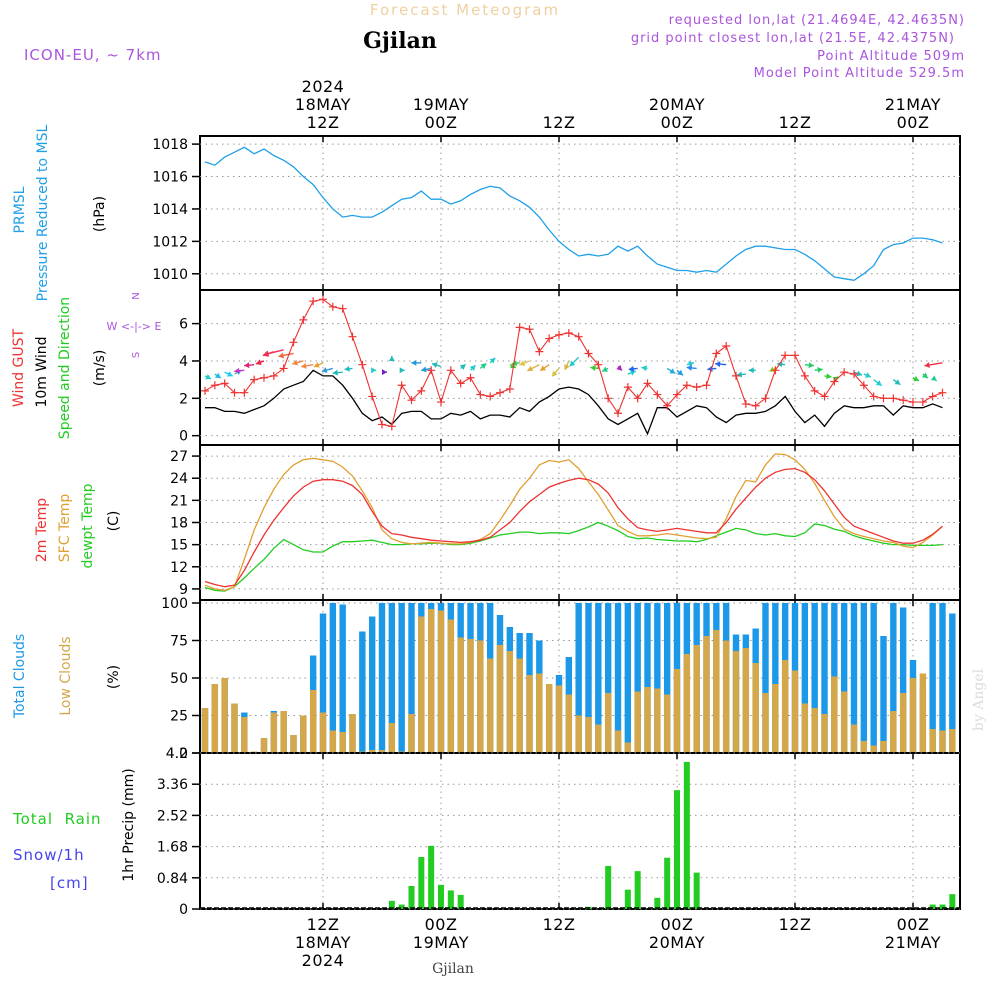 This screenshot has height=1000, width=1000. Describe the element at coordinates (441, 122) in the screenshot. I see `top-time-label: 00Z` at that location.